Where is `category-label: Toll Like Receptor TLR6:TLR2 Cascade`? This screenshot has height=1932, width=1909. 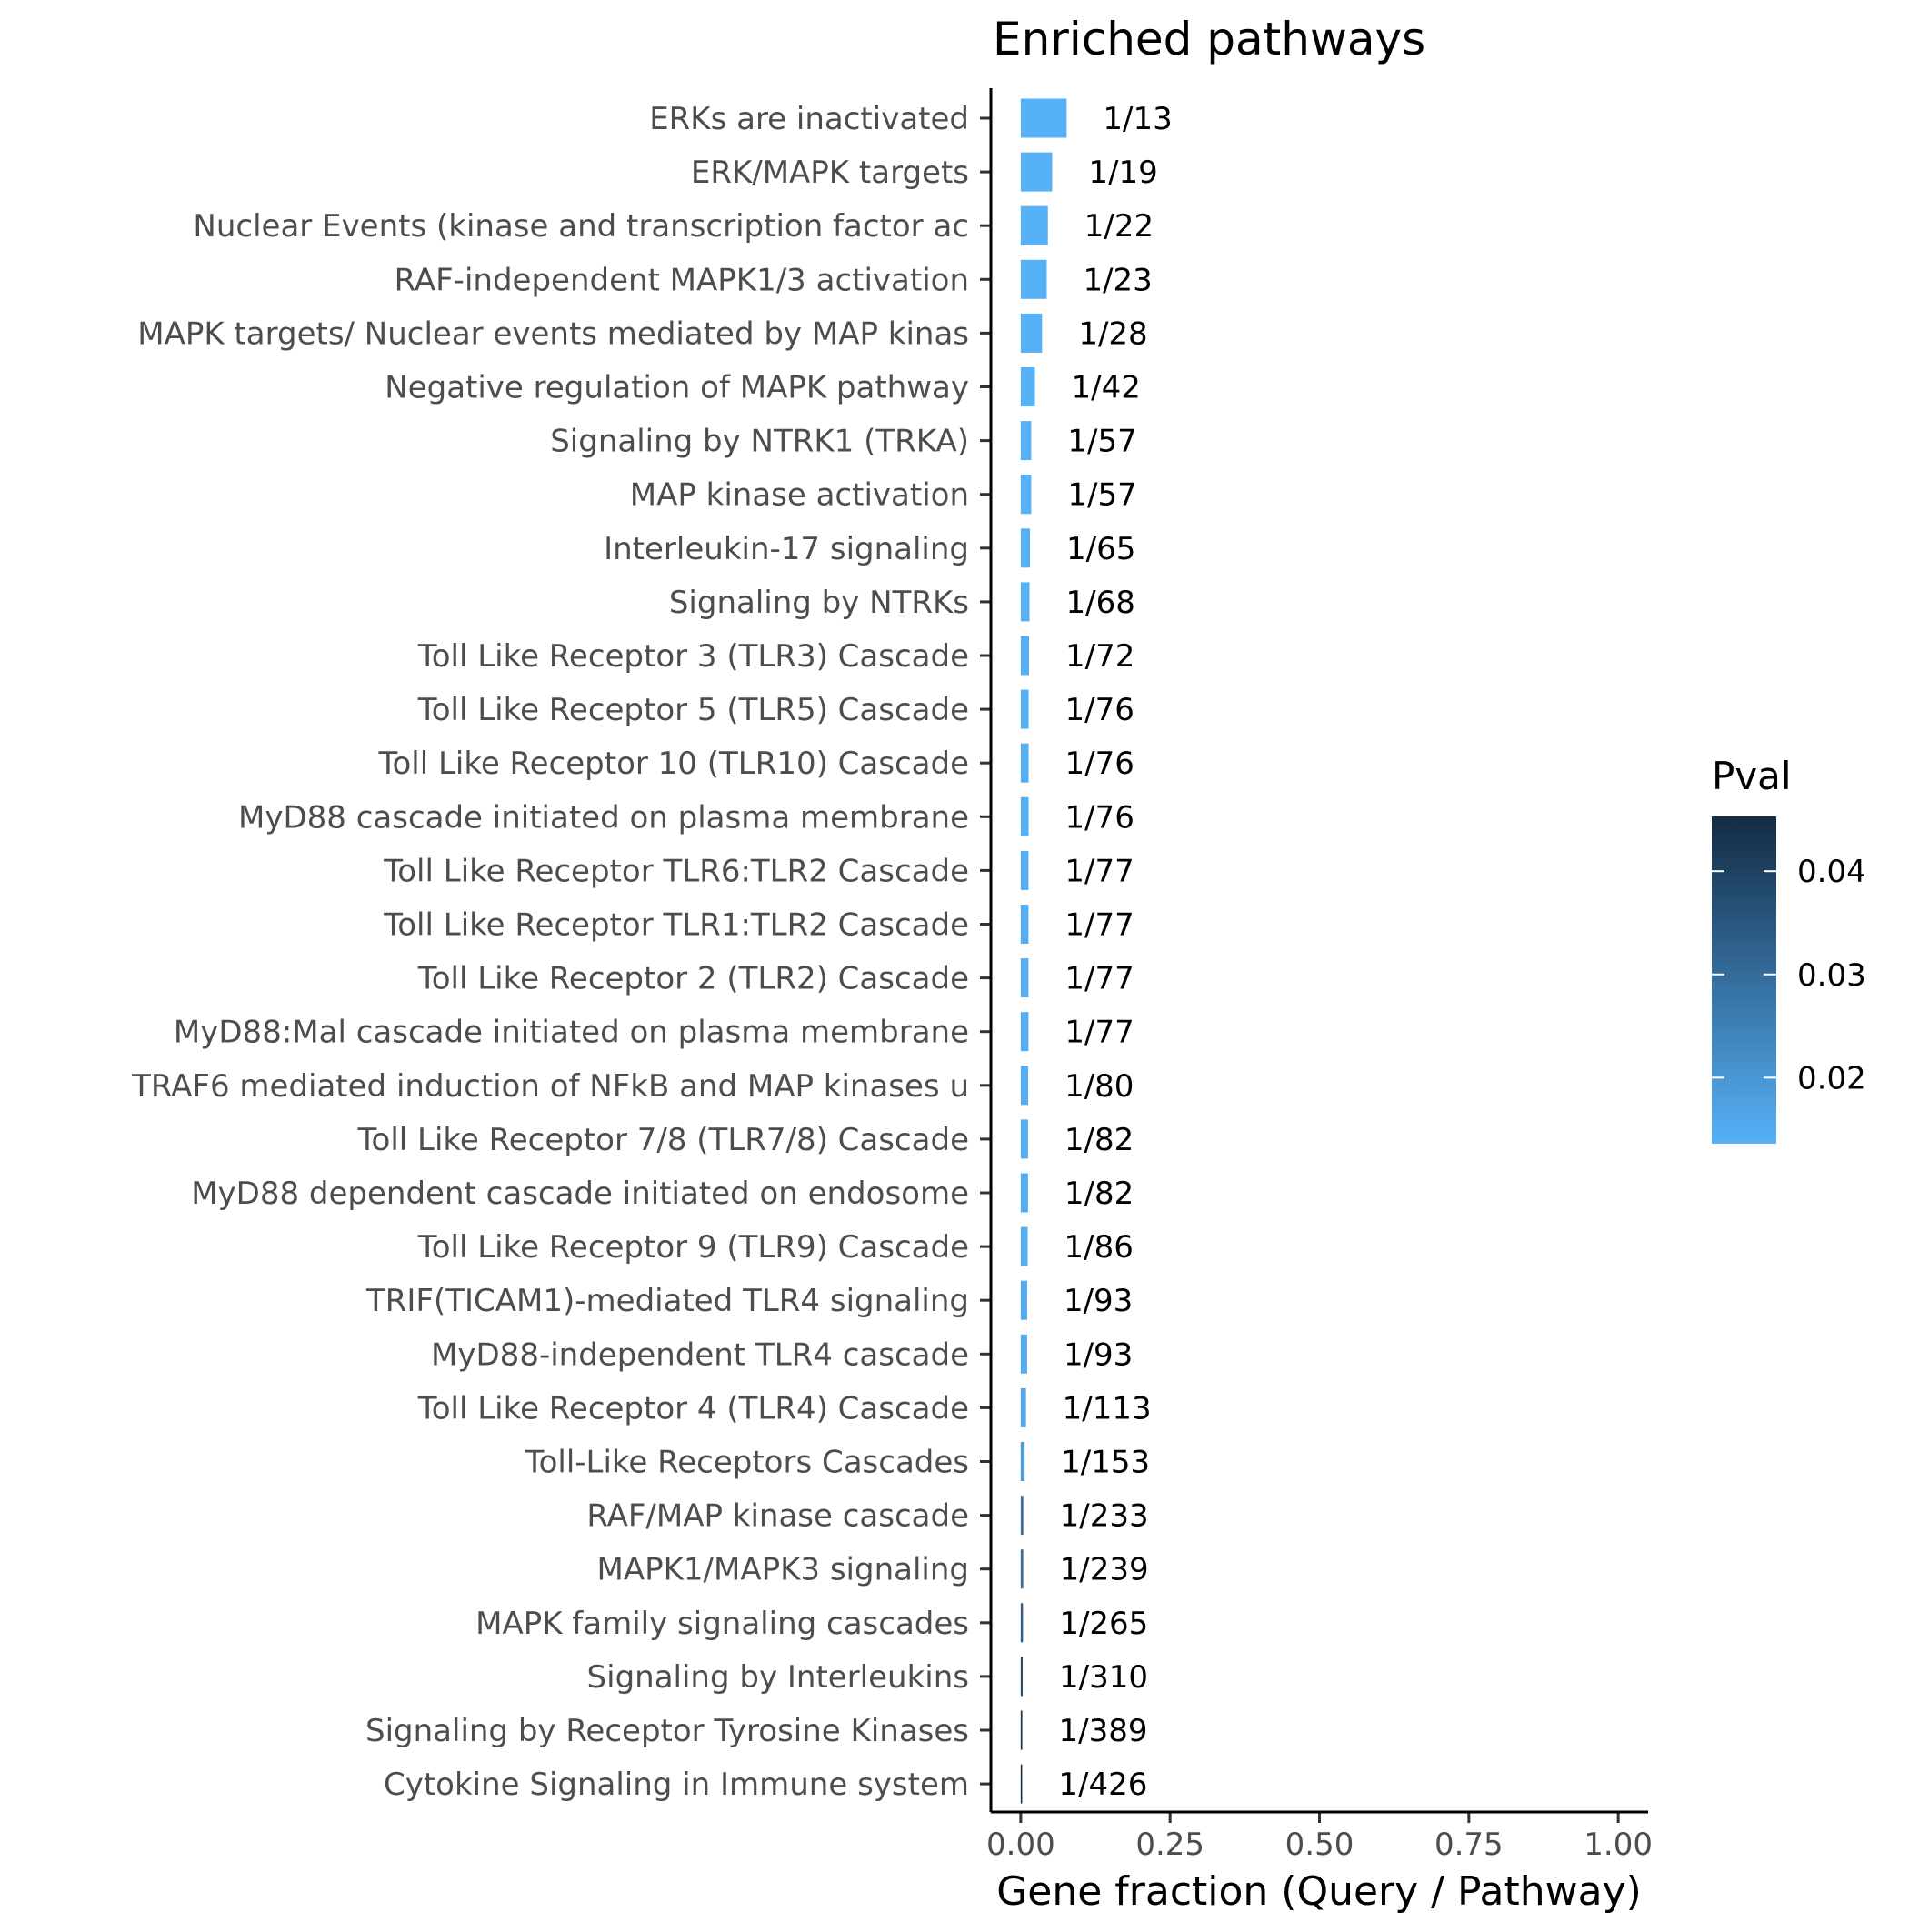
category-label: Toll Like Receptor TLR6:TLR2 Cascade is located at coordinates (676, 871).